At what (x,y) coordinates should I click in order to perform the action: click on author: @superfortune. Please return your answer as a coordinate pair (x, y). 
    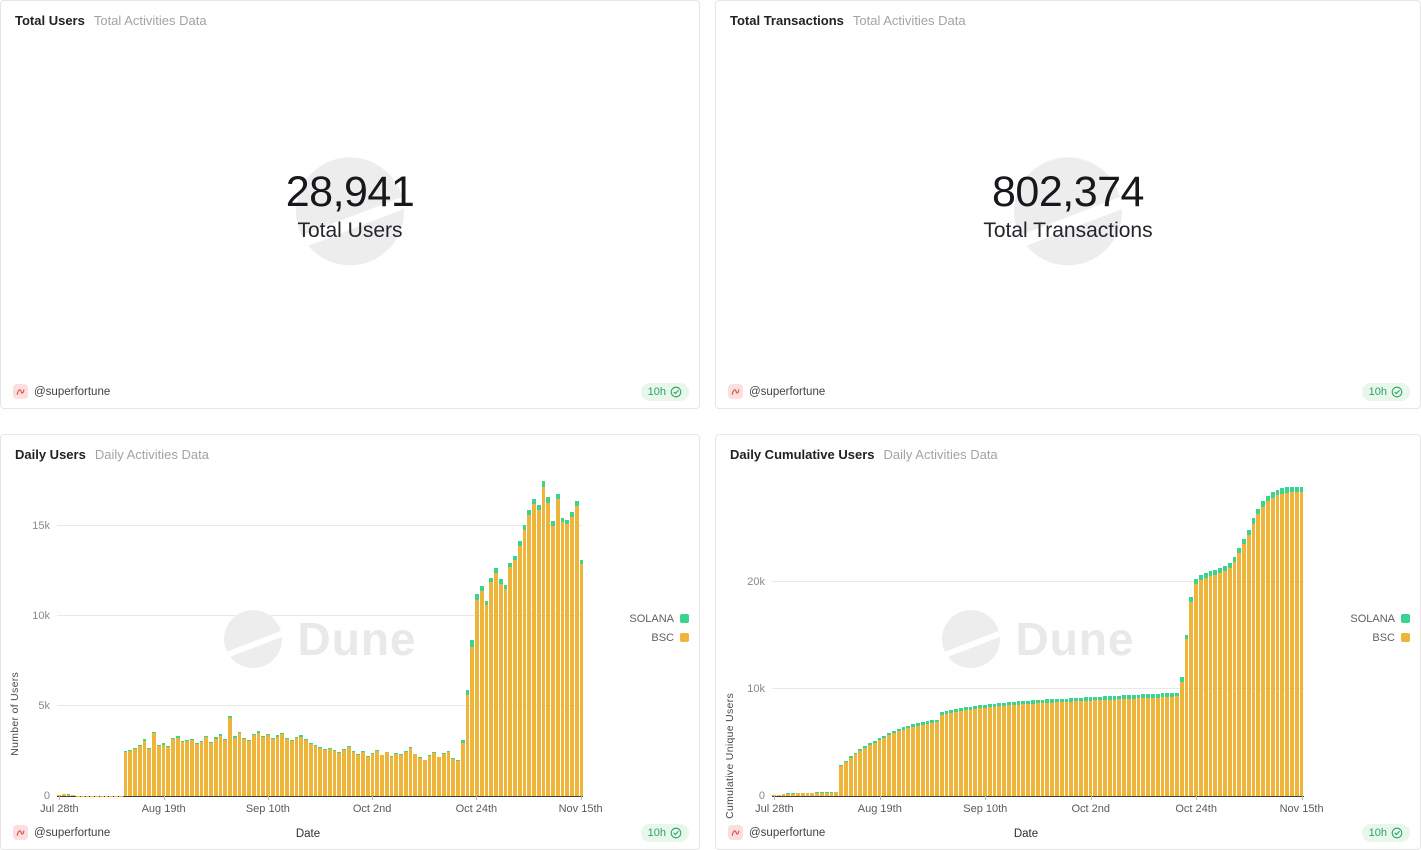
    Looking at the image, I should click on (776, 391).